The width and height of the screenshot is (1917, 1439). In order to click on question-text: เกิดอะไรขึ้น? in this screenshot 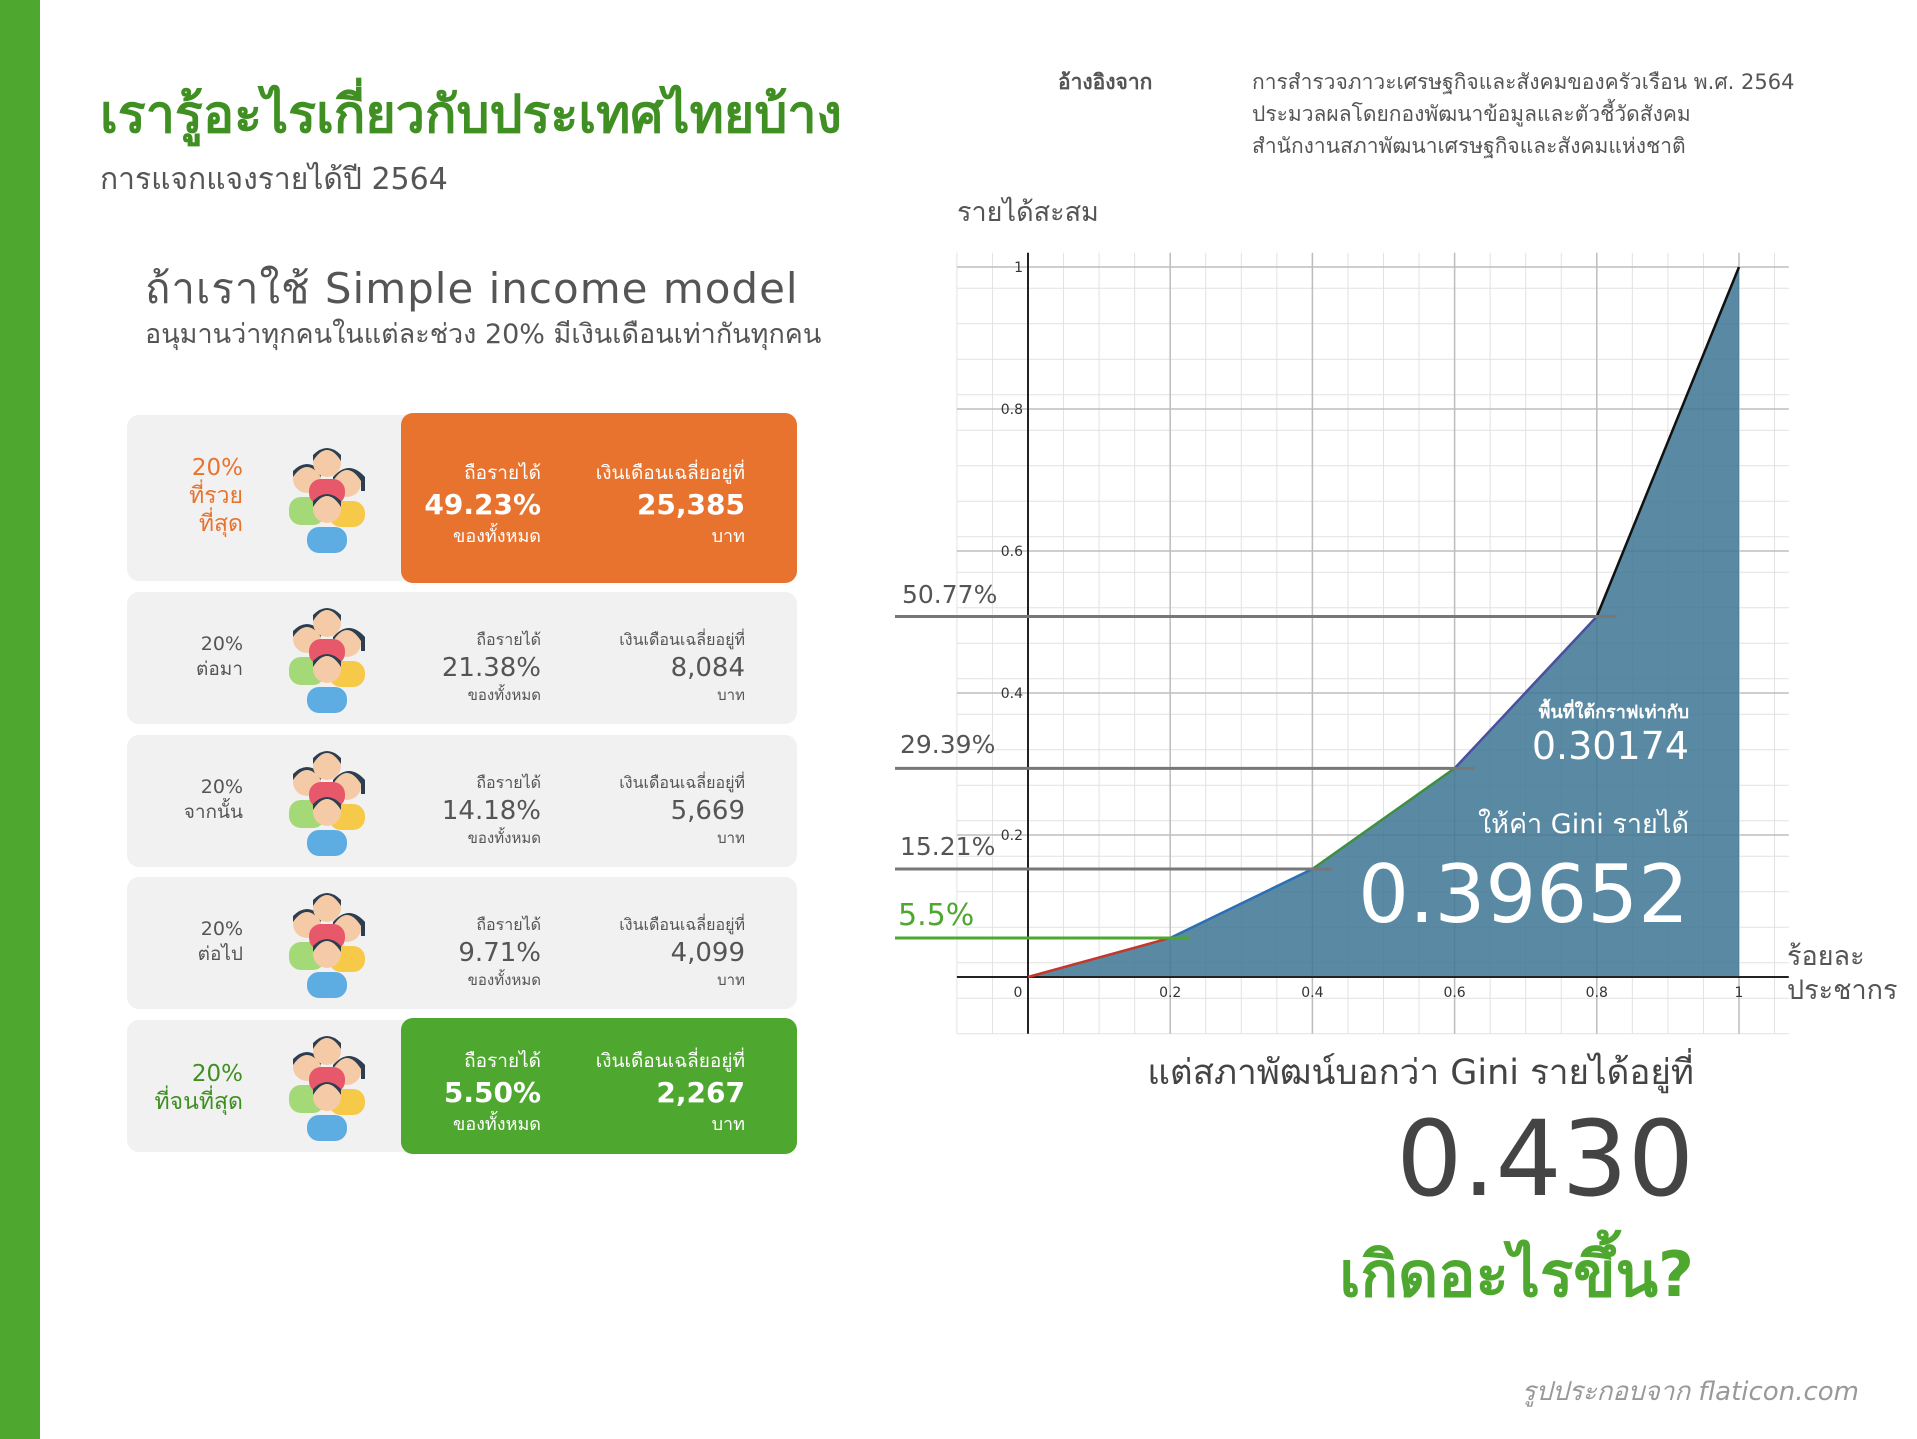, I will do `click(1516, 1274)`.